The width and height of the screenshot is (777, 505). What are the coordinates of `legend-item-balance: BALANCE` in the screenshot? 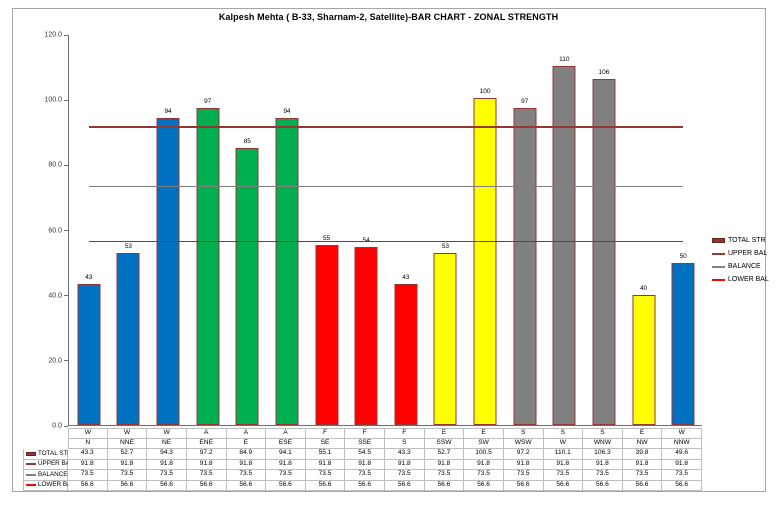 It's located at (740, 266).